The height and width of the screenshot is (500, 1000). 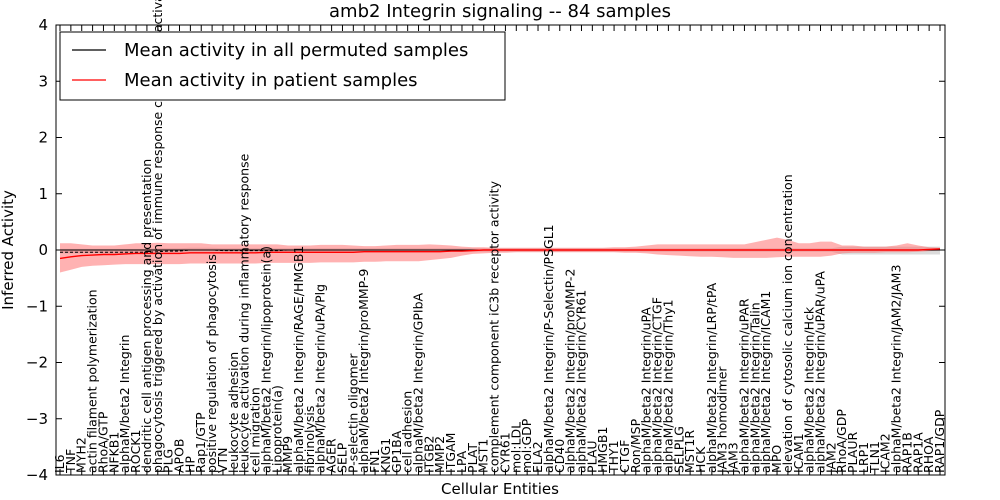 What do you see at coordinates (461, 461) in the screenshot?
I see `x-tick-label: LPA` at bounding box center [461, 461].